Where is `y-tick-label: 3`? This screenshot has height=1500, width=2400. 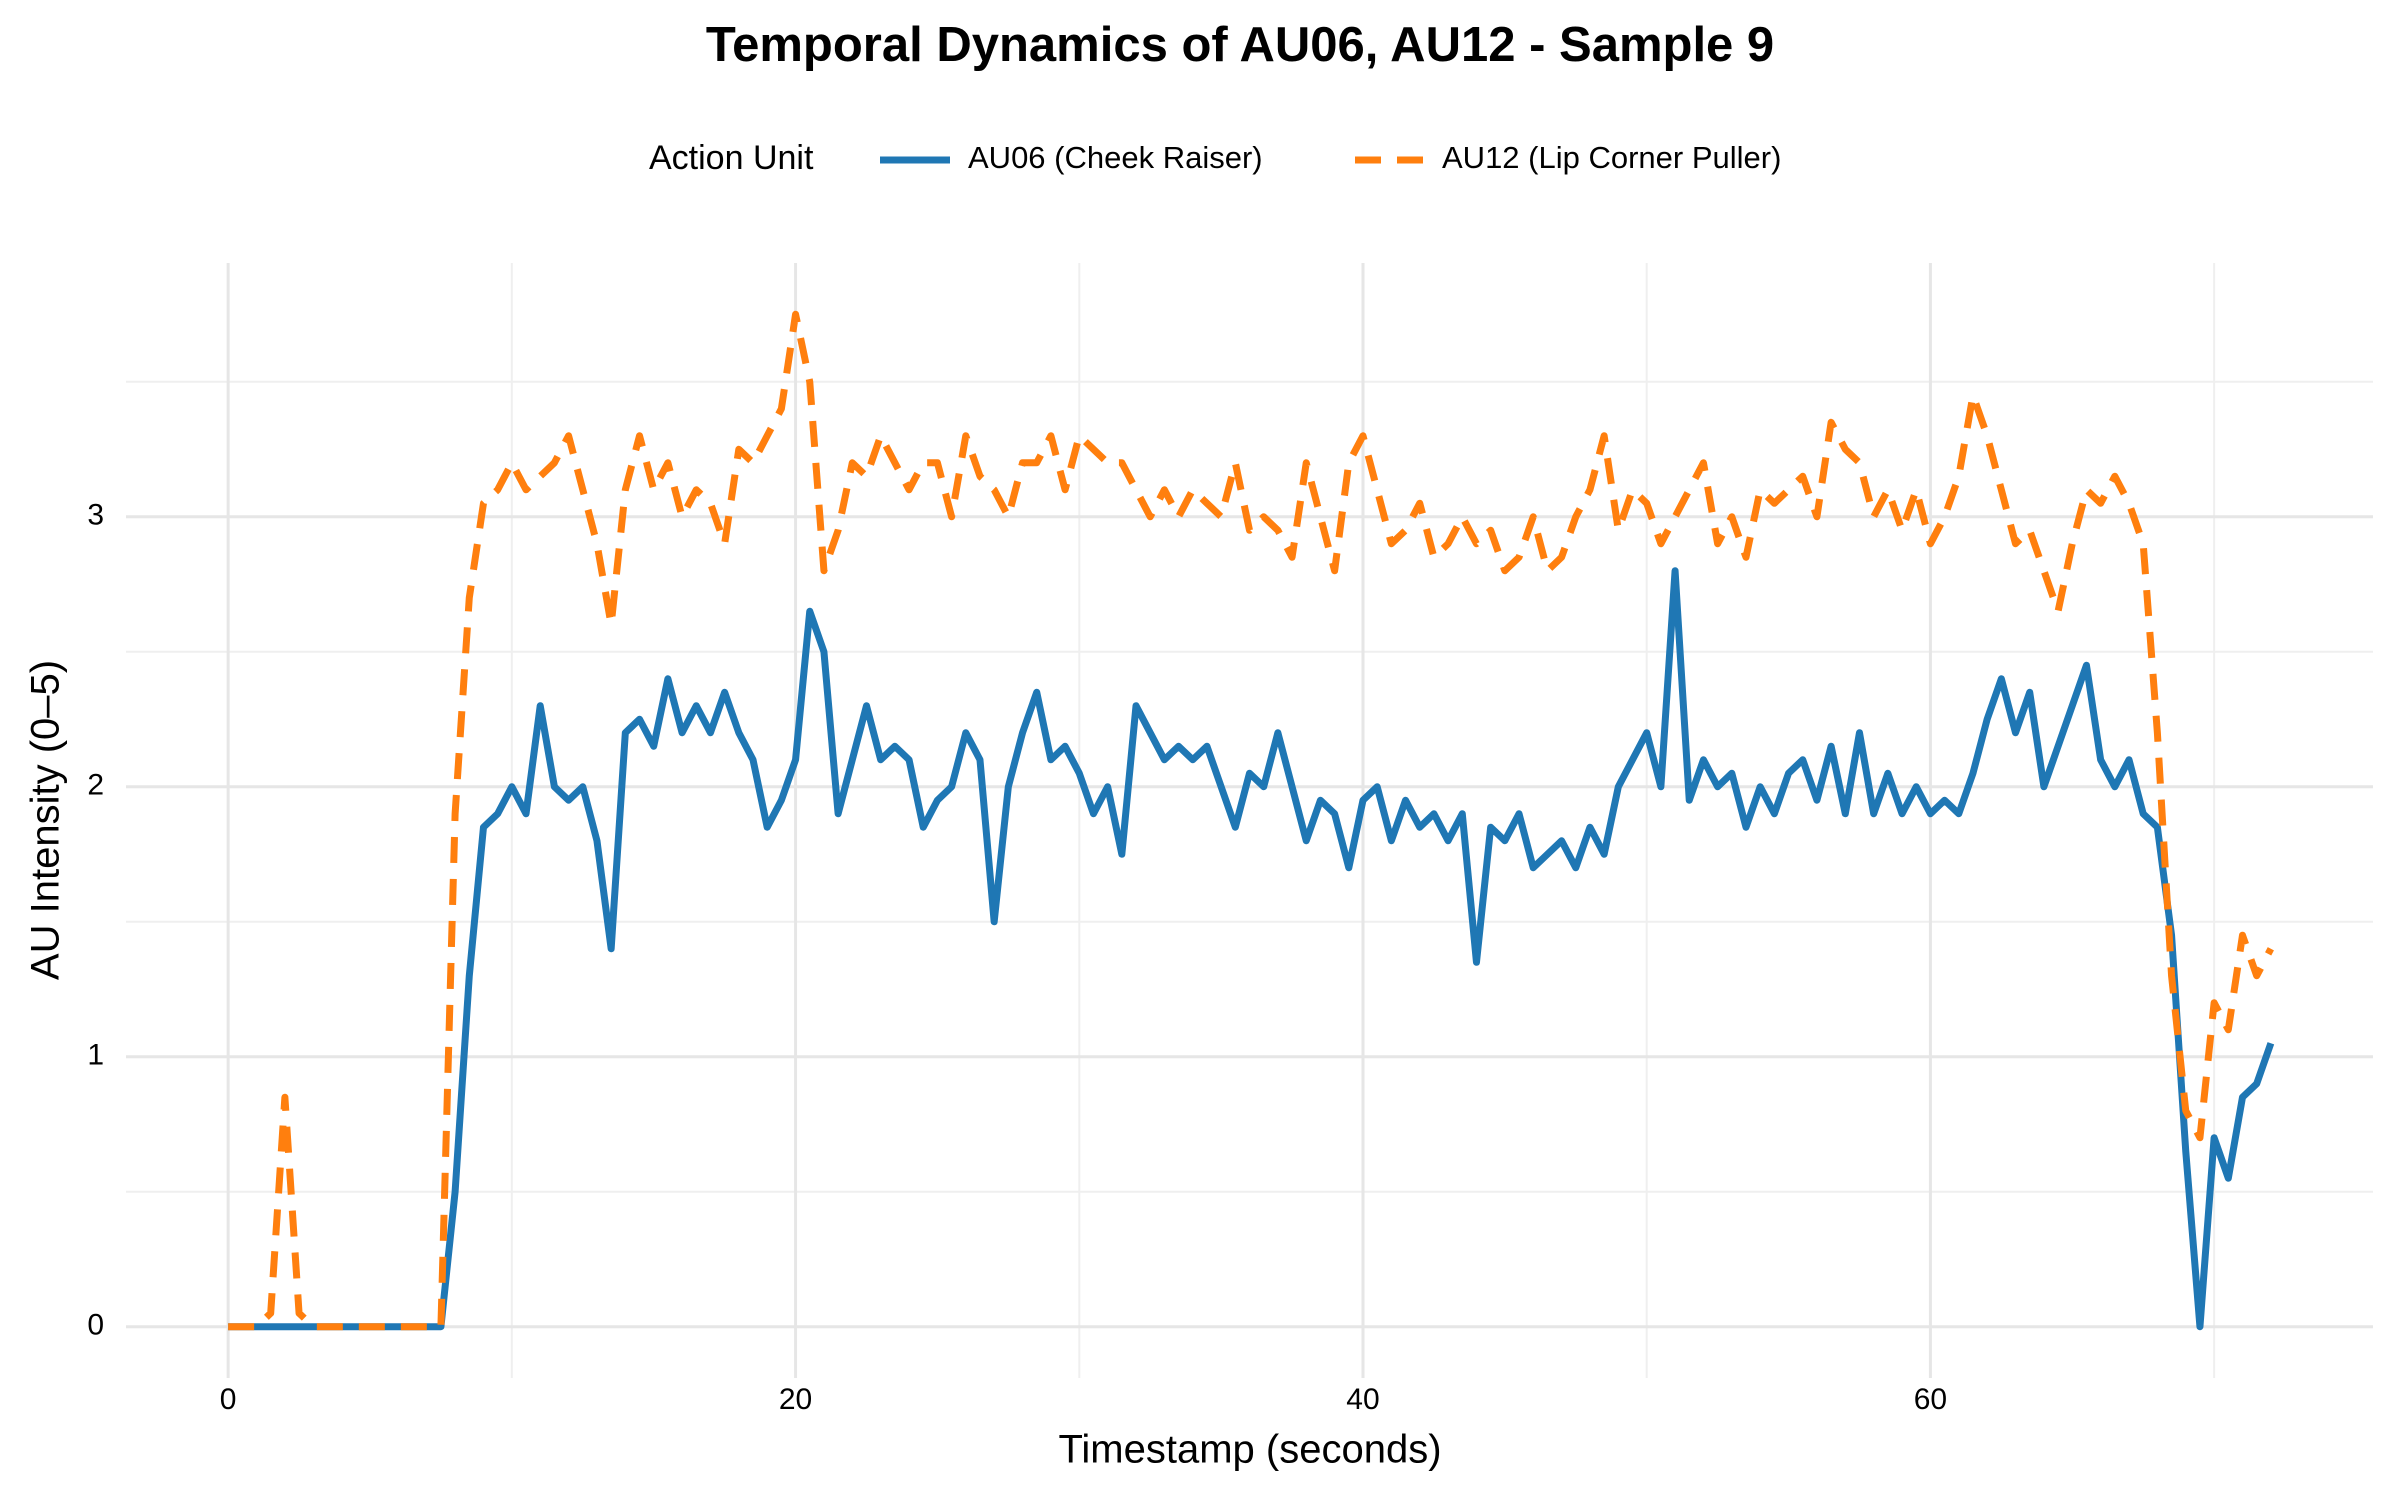
y-tick-label: 3 is located at coordinates (95, 515).